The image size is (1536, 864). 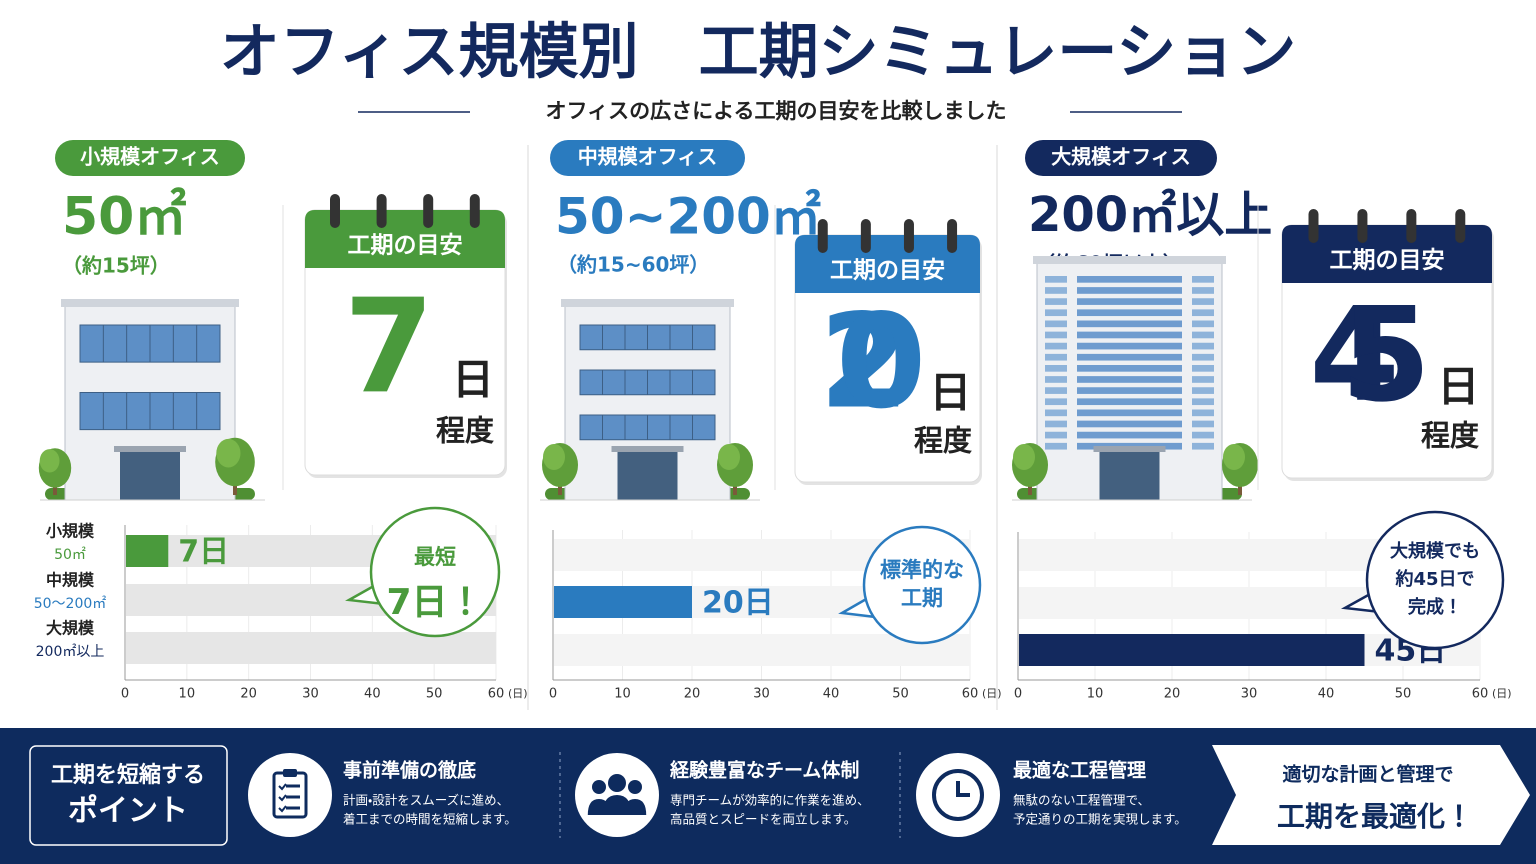 What do you see at coordinates (633, 265) in the screenshot?
I see `tsubo: （約15~60坪）` at bounding box center [633, 265].